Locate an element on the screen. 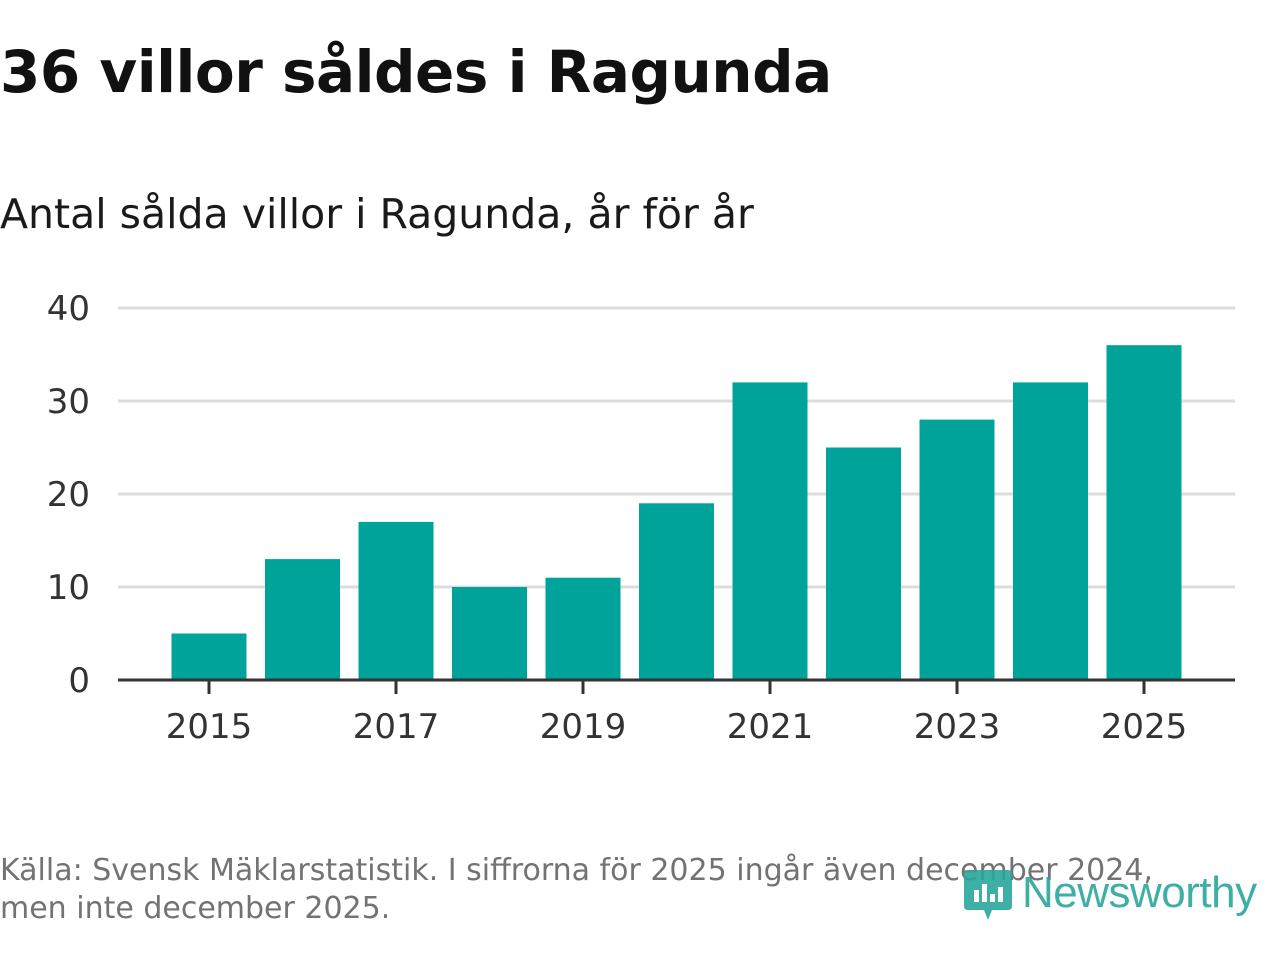 This screenshot has height=960, width=1280. y-tick-label-40: 40 is located at coordinates (68, 309).